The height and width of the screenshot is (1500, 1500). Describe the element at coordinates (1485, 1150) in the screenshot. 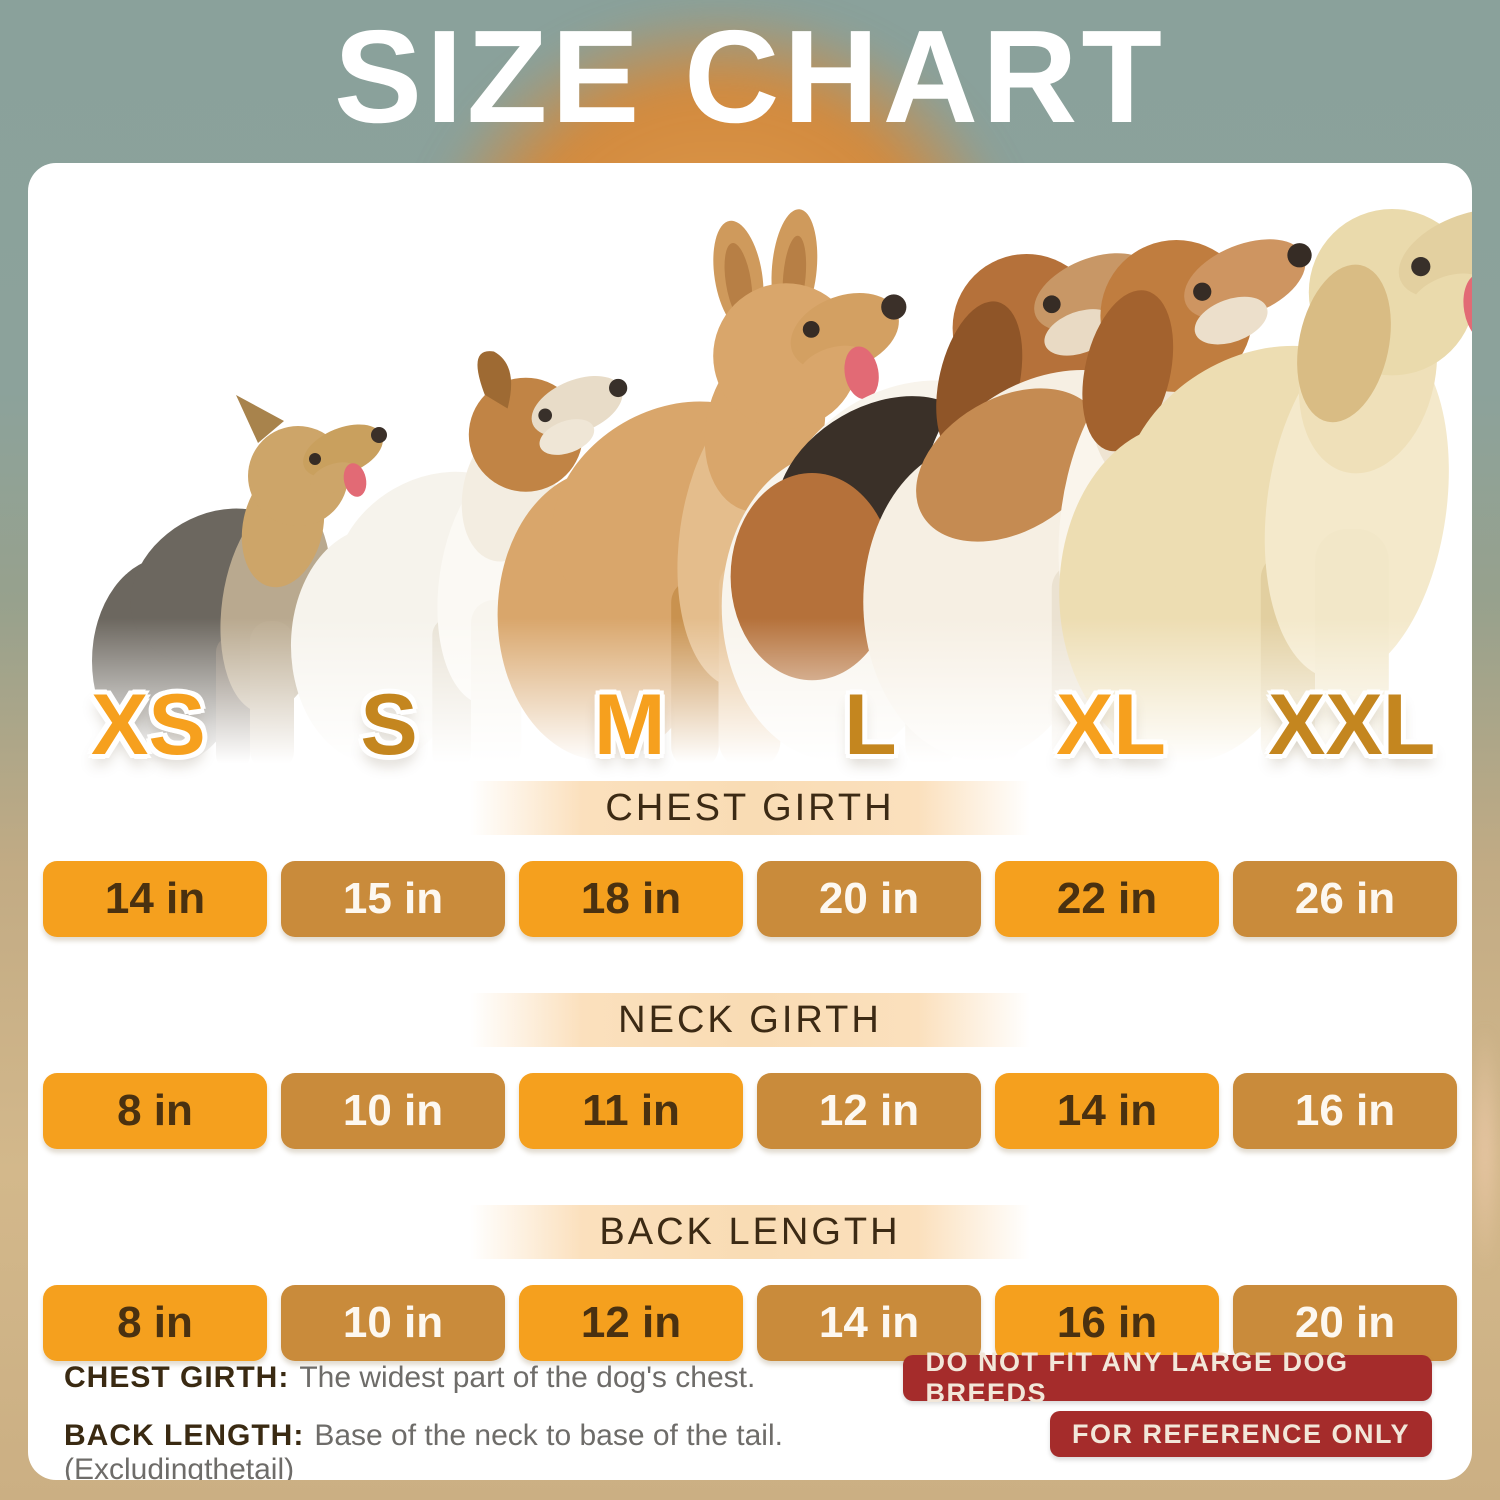

I see `background-cloud-blur` at that location.